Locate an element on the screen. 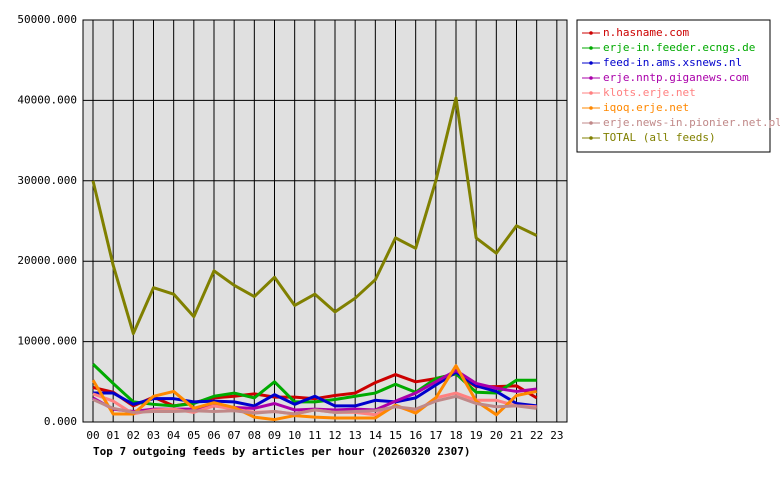 The height and width of the screenshot is (480, 780). x-tick-label: 04 is located at coordinates (174, 435).